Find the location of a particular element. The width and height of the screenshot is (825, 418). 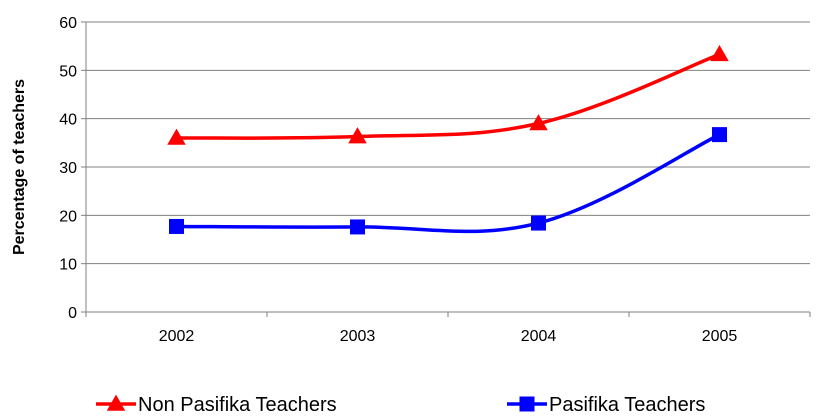

y-tick-label: 10 is located at coordinates (68, 265).